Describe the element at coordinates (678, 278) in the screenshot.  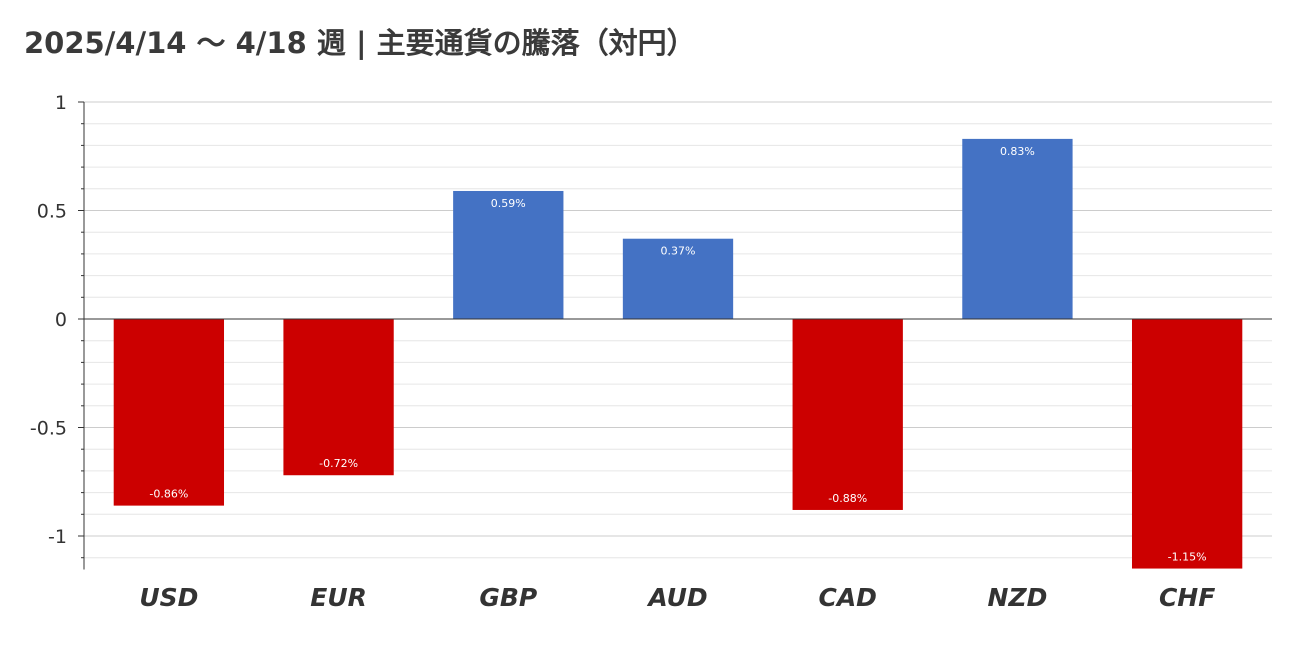
I see `bar-aud` at that location.